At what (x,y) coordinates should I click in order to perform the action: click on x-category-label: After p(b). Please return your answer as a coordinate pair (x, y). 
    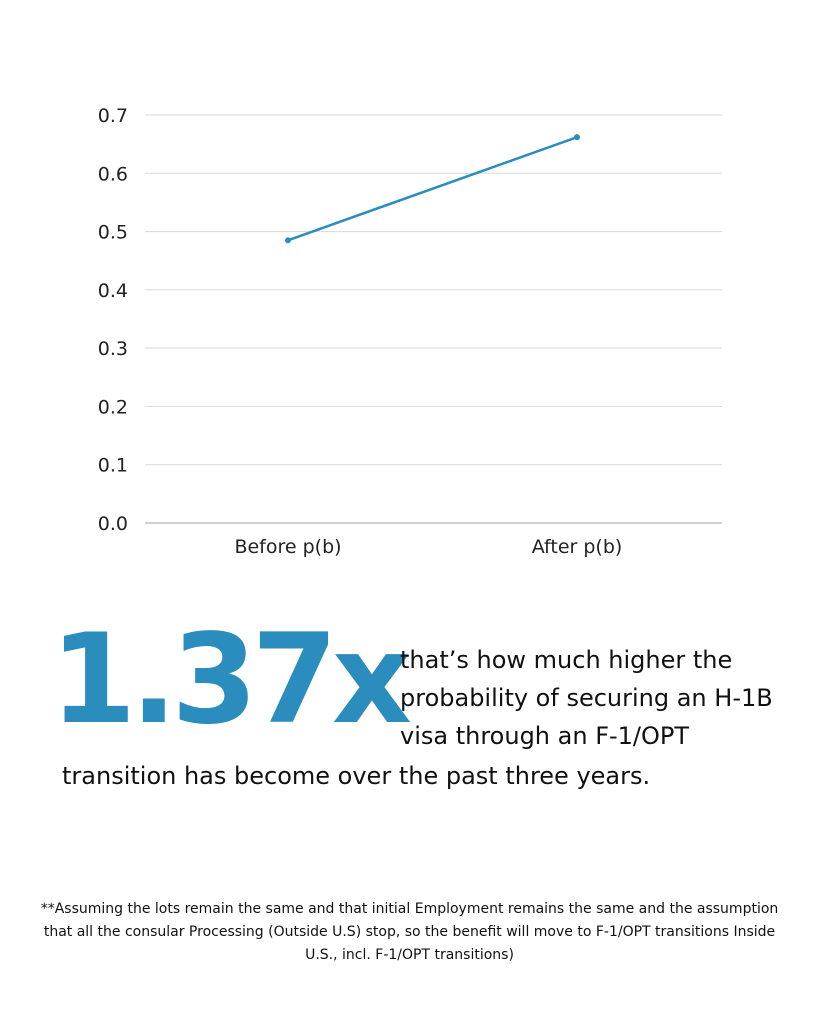
    Looking at the image, I should click on (577, 547).